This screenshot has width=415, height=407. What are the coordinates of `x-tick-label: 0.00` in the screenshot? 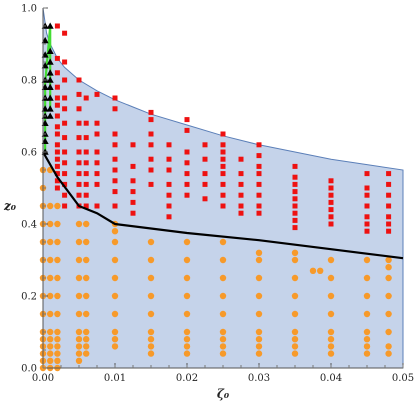 It's located at (43, 378).